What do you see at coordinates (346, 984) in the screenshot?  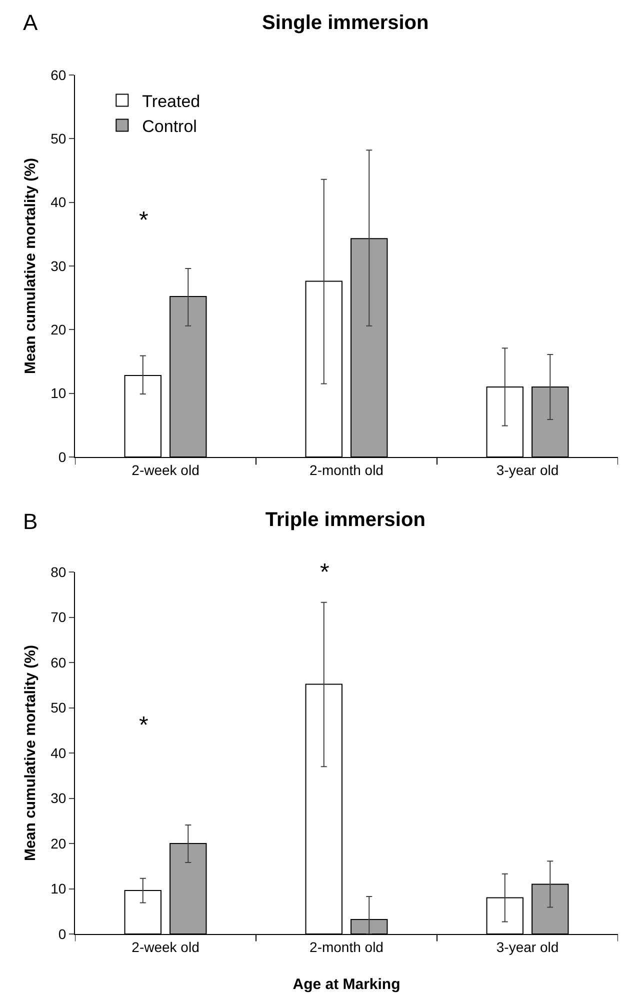 I see `x-axis-title: Age at Marking` at bounding box center [346, 984].